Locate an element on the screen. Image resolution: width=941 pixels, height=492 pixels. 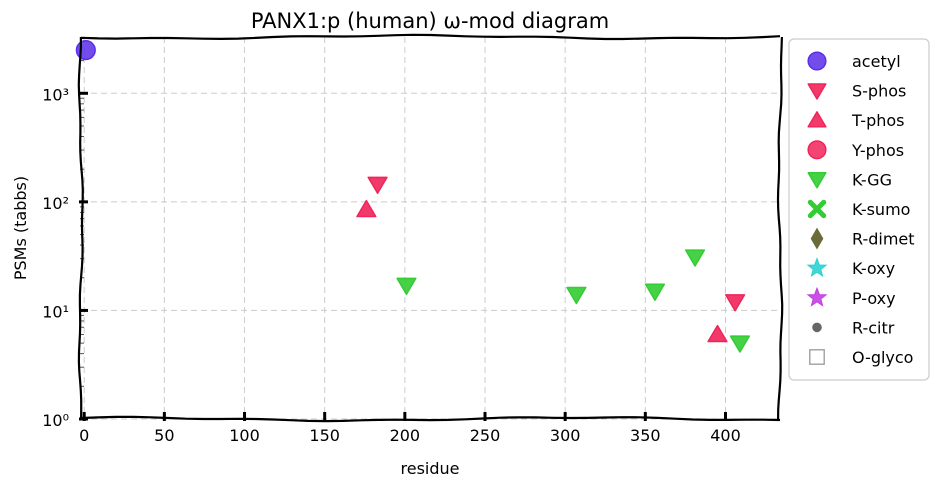
legend-marker-k-gg is located at coordinates (817, 180).